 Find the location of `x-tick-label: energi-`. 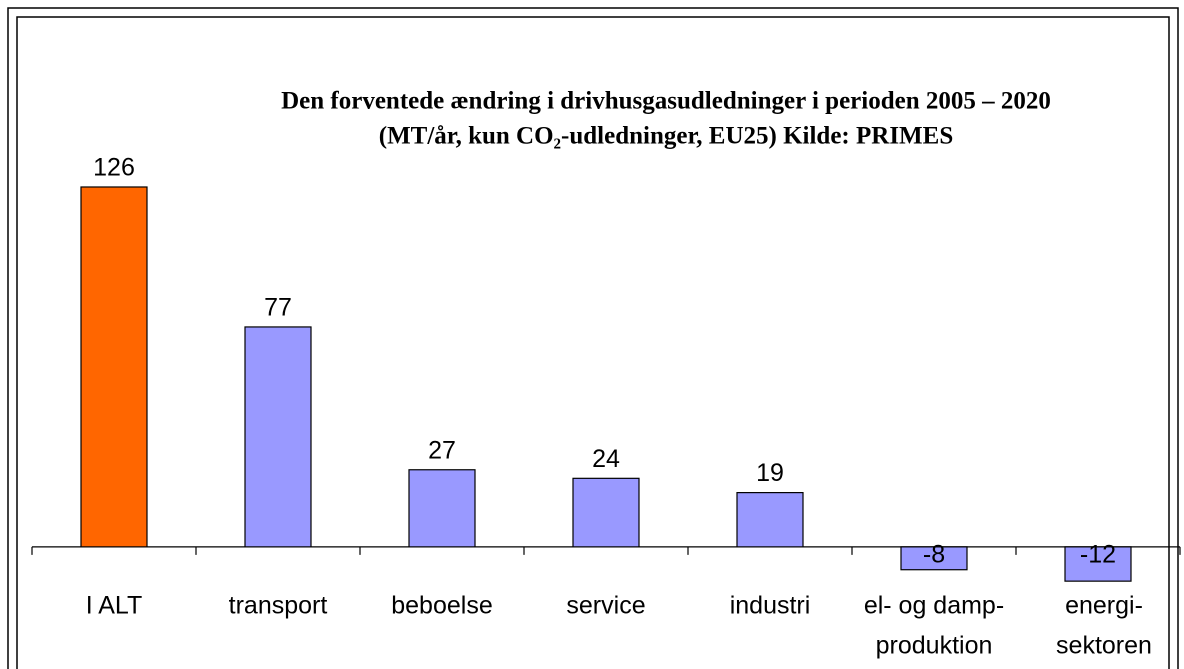

x-tick-label: energi- is located at coordinates (1104, 606).